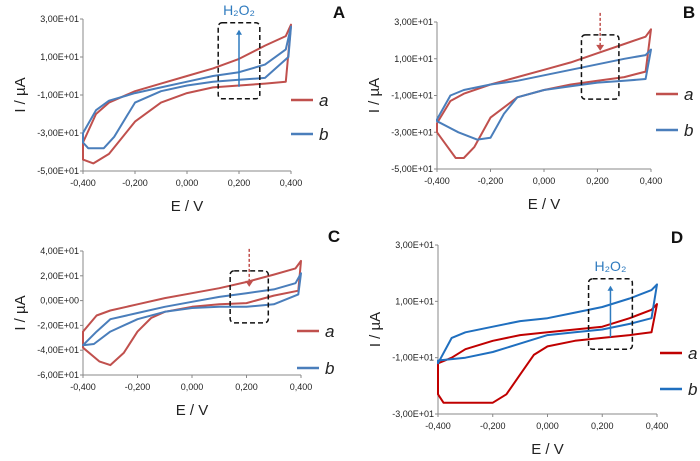 The image size is (700, 461). Describe the element at coordinates (59, 251) in the screenshot. I see `y-tick-label: 4,00E+01` at that location.